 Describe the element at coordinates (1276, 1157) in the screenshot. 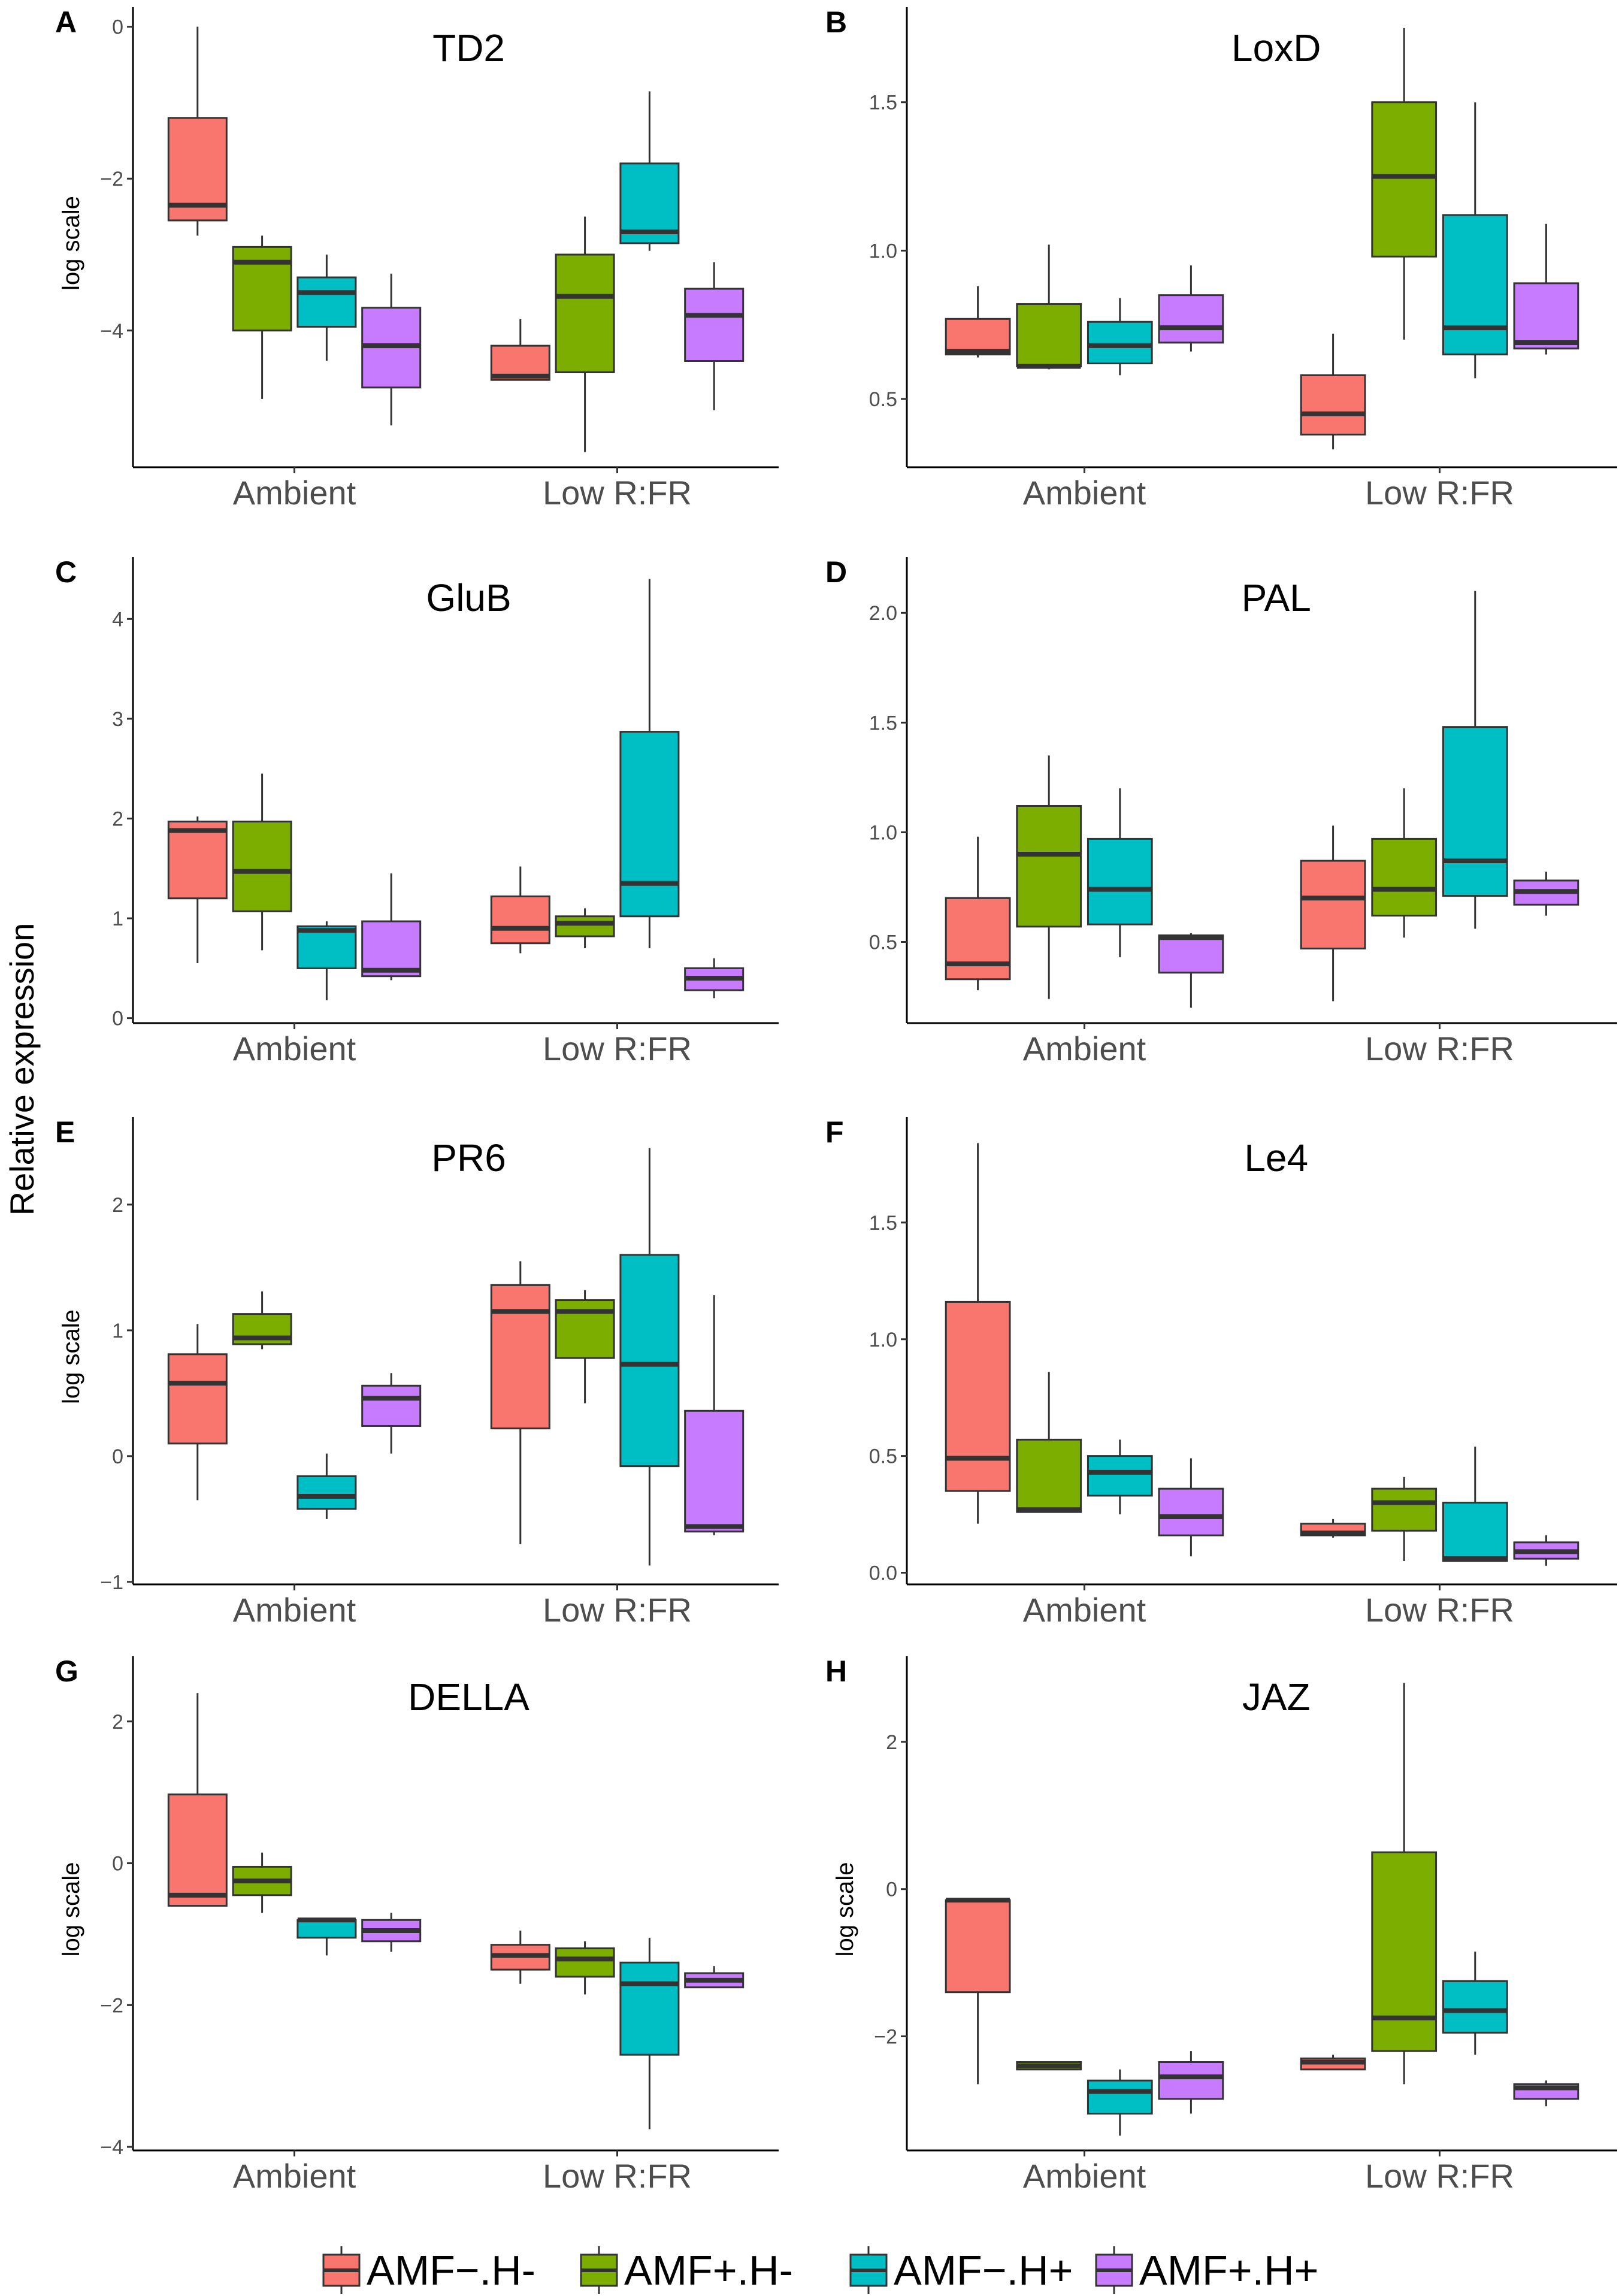

I see `panel-title: Le4` at that location.